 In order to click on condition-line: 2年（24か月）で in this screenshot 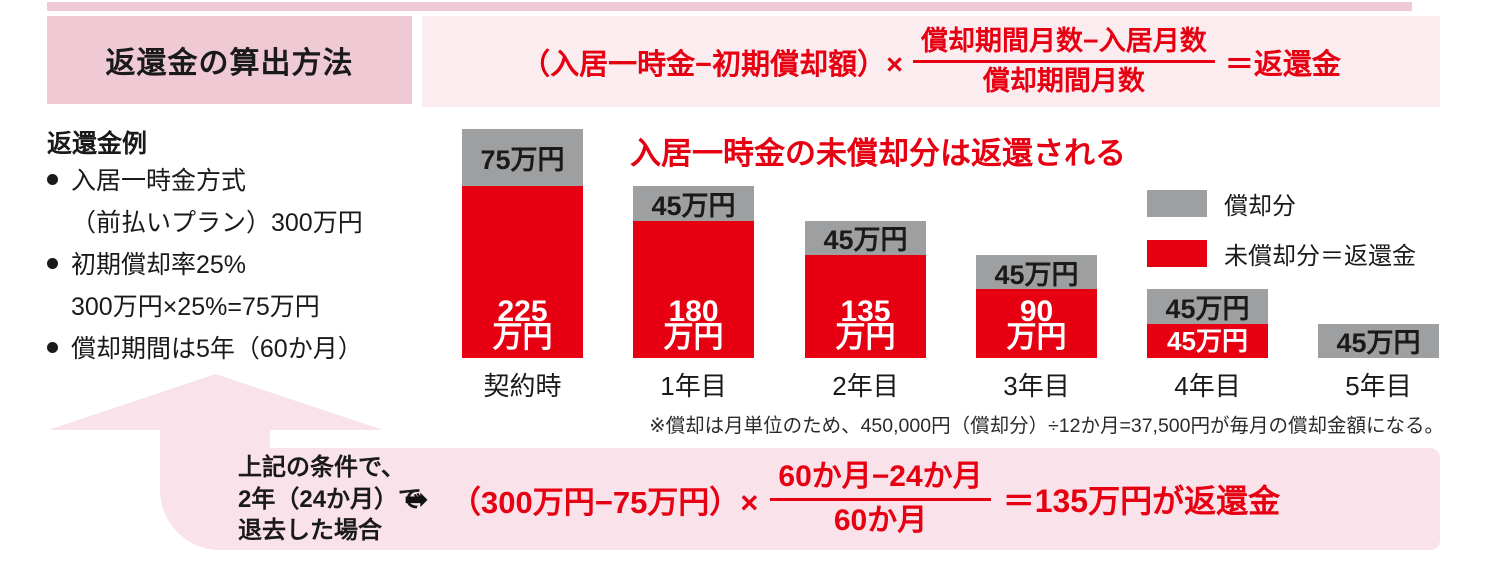, I will do `click(330, 499)`.